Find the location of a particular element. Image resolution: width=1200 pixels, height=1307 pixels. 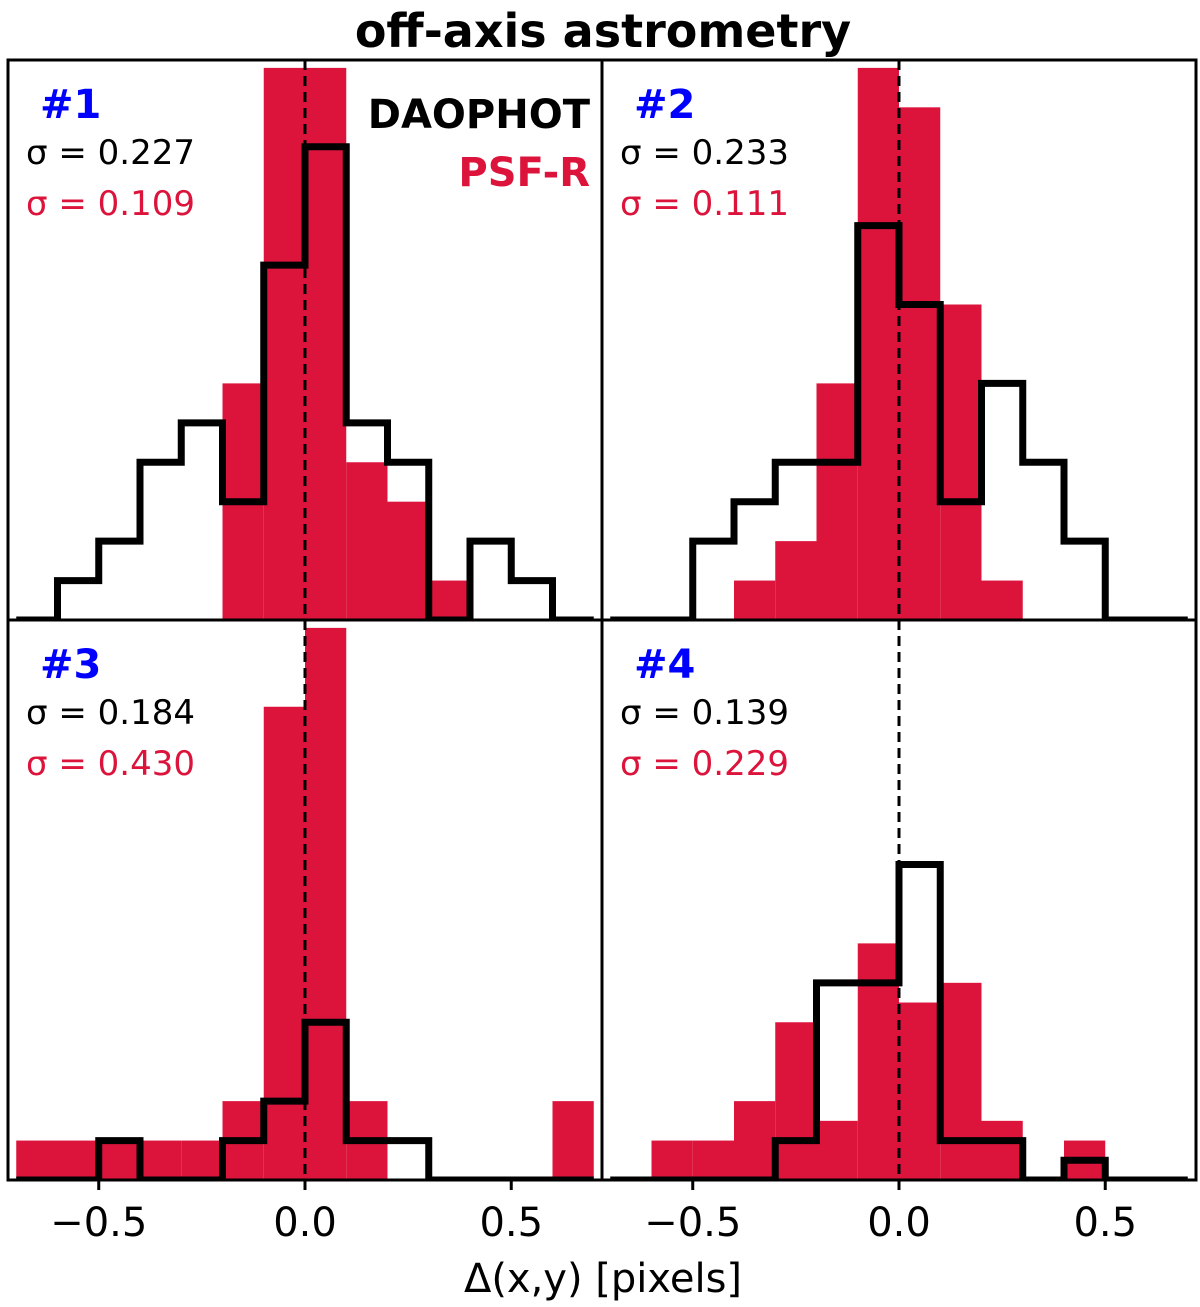

sigma-daophot: σ = 0.139 is located at coordinates (704, 713).